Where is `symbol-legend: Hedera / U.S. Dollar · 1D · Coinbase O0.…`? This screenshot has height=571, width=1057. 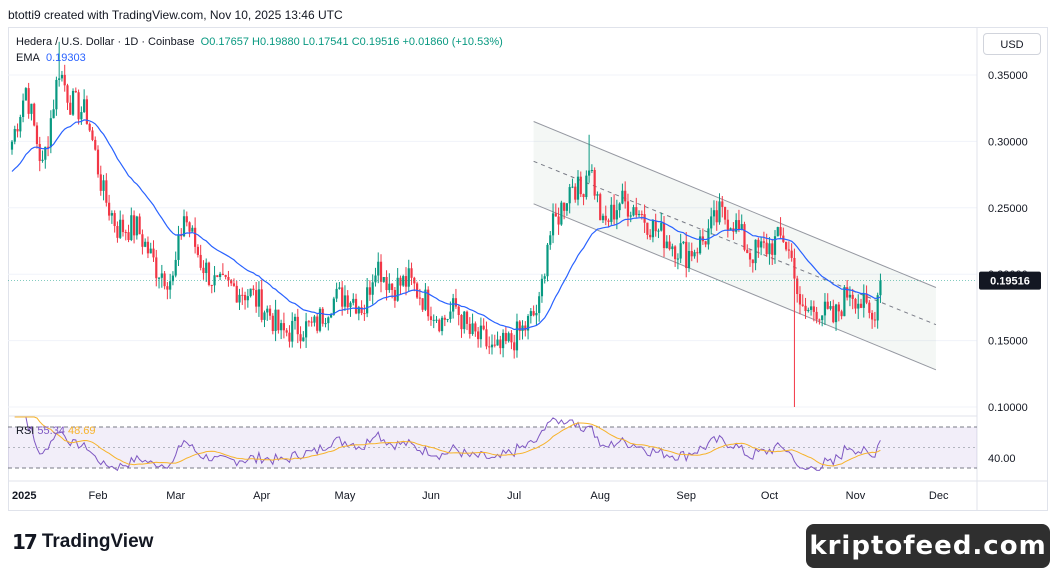
symbol-legend: Hedera / U.S. Dollar · 1D · Coinbase O0.… is located at coordinates (259, 42).